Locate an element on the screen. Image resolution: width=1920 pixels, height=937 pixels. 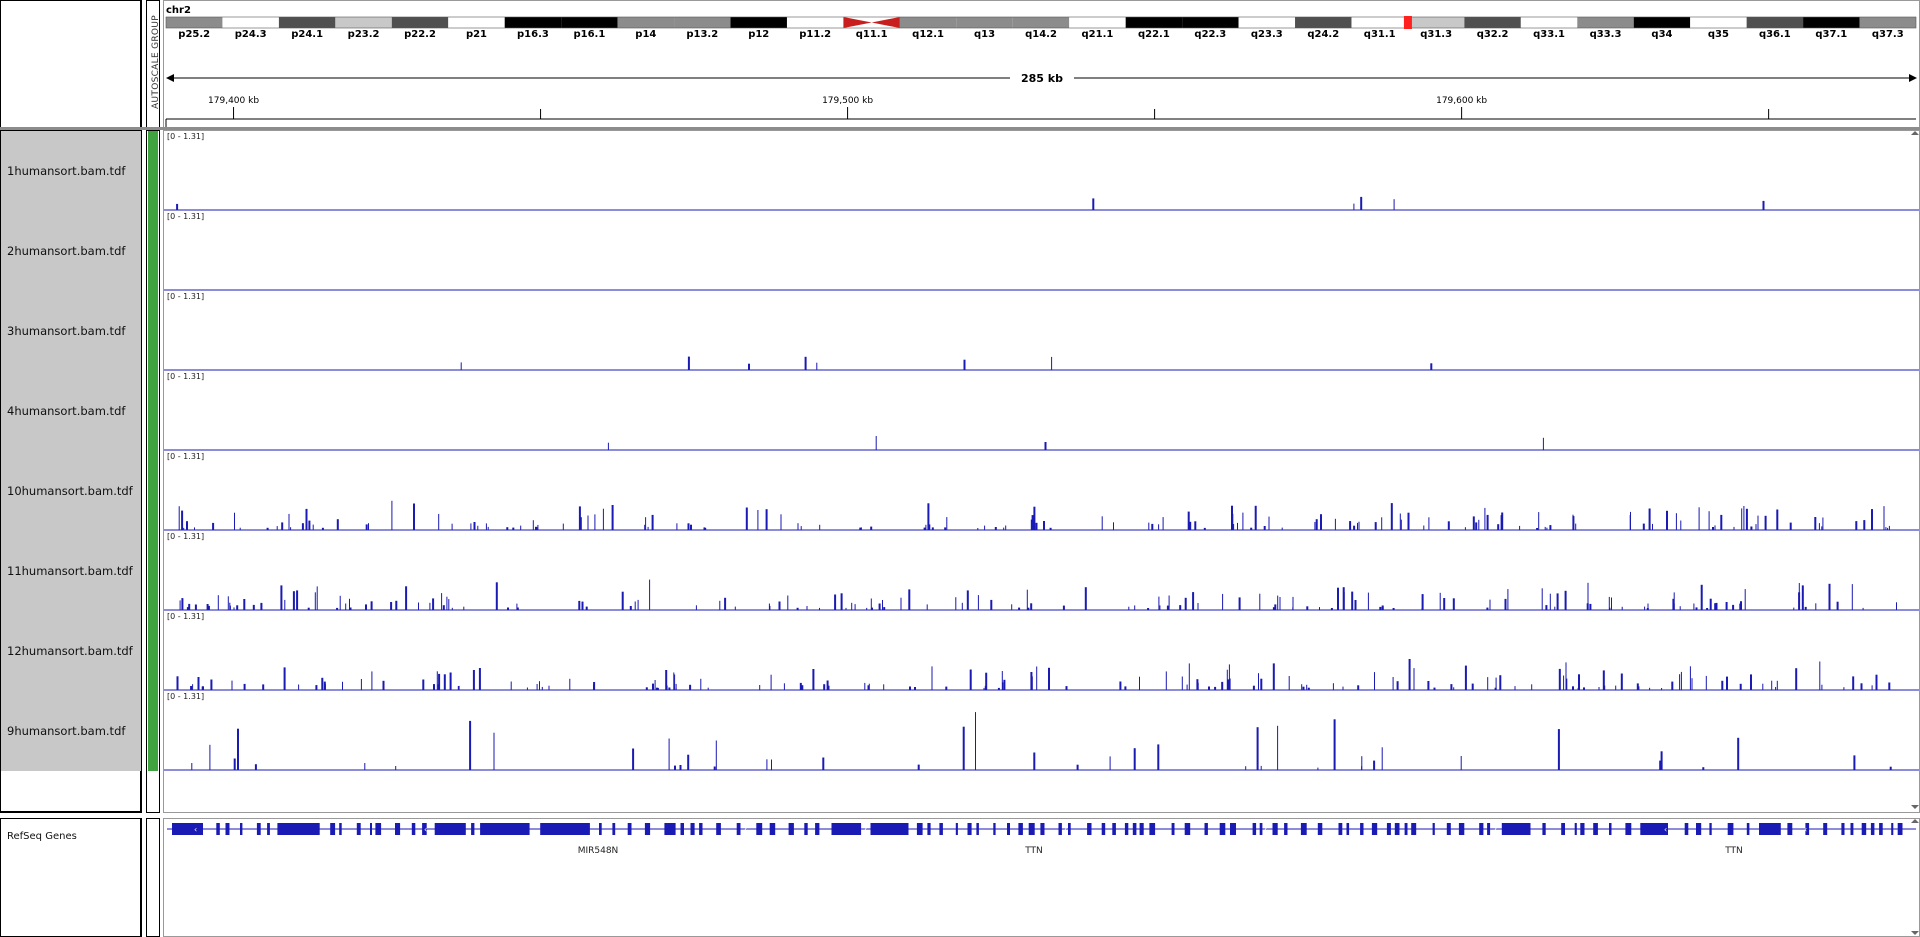
feature-scroll-down-icon is located at coordinates (1915, 933).